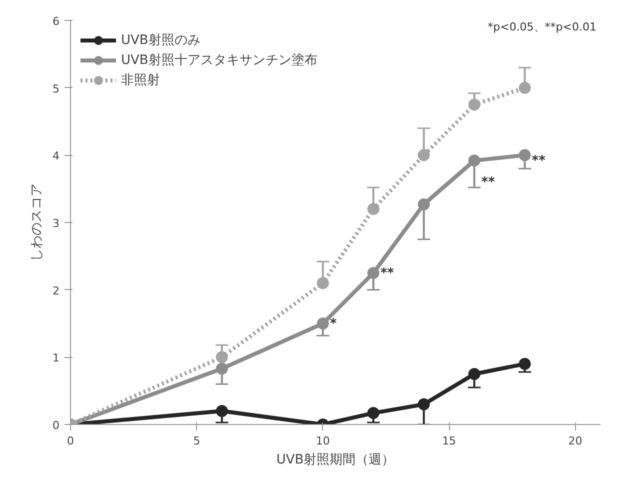  I want to click on y-axis-title: しわのスコア, so click(37, 223).